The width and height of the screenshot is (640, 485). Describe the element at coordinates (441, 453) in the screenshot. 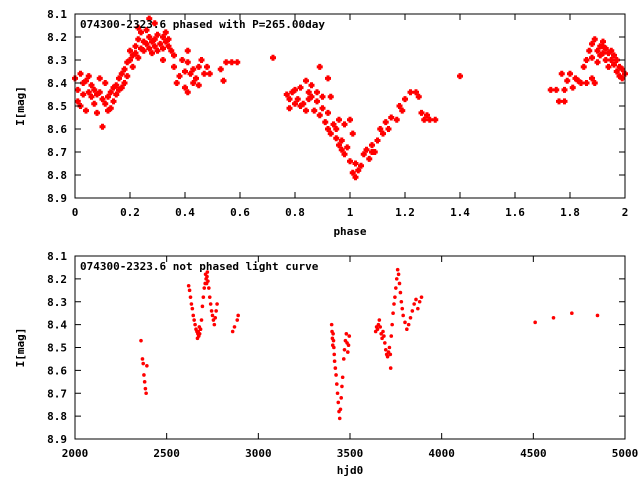

I see `x-tick-label: 4000` at that location.